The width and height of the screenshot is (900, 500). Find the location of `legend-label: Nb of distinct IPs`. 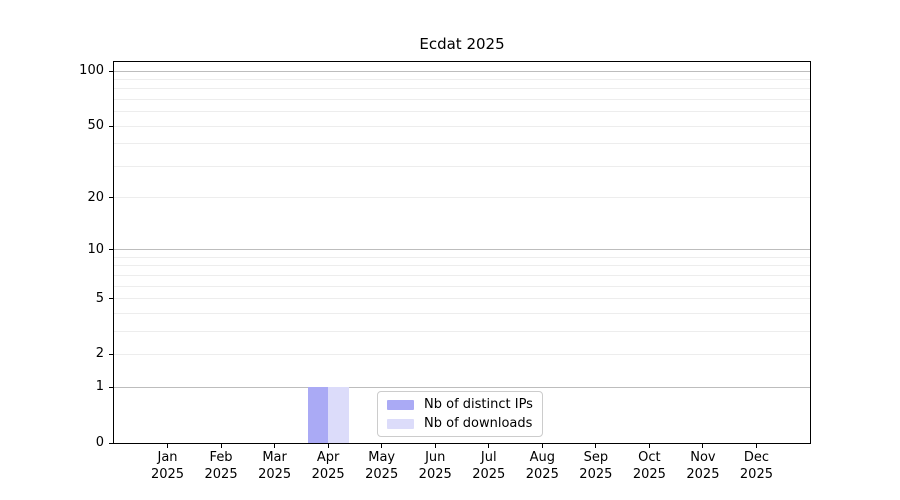

legend-label: Nb of distinct IPs is located at coordinates (478, 404).